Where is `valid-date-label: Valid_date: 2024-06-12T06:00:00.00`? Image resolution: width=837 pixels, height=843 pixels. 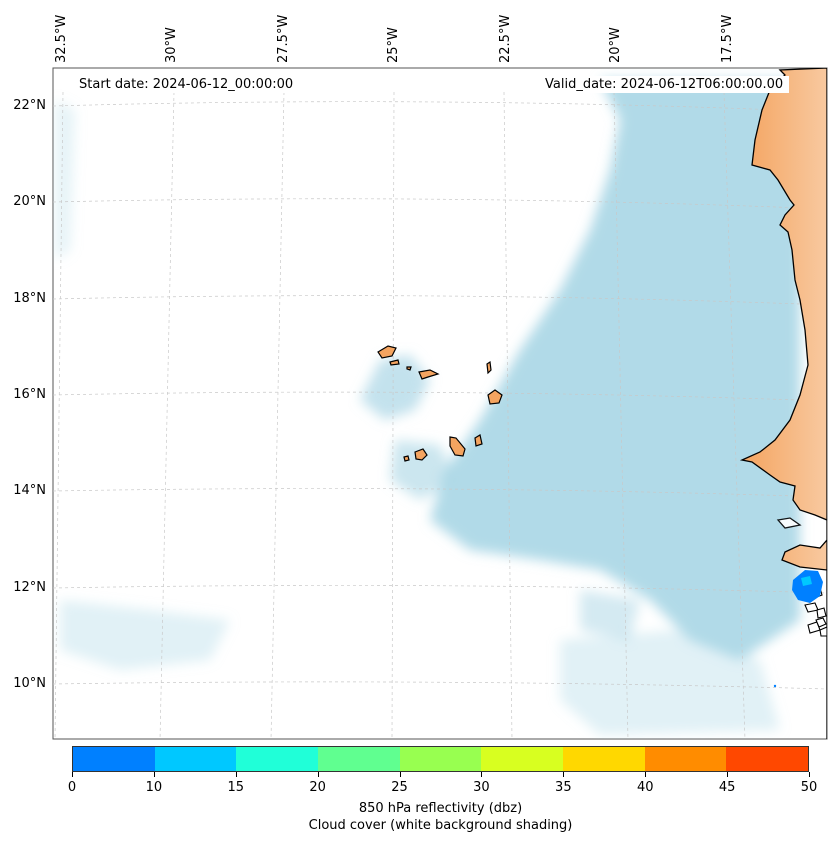 valid-date-label: Valid_date: 2024-06-12T06:00:00.00 is located at coordinates (664, 84).